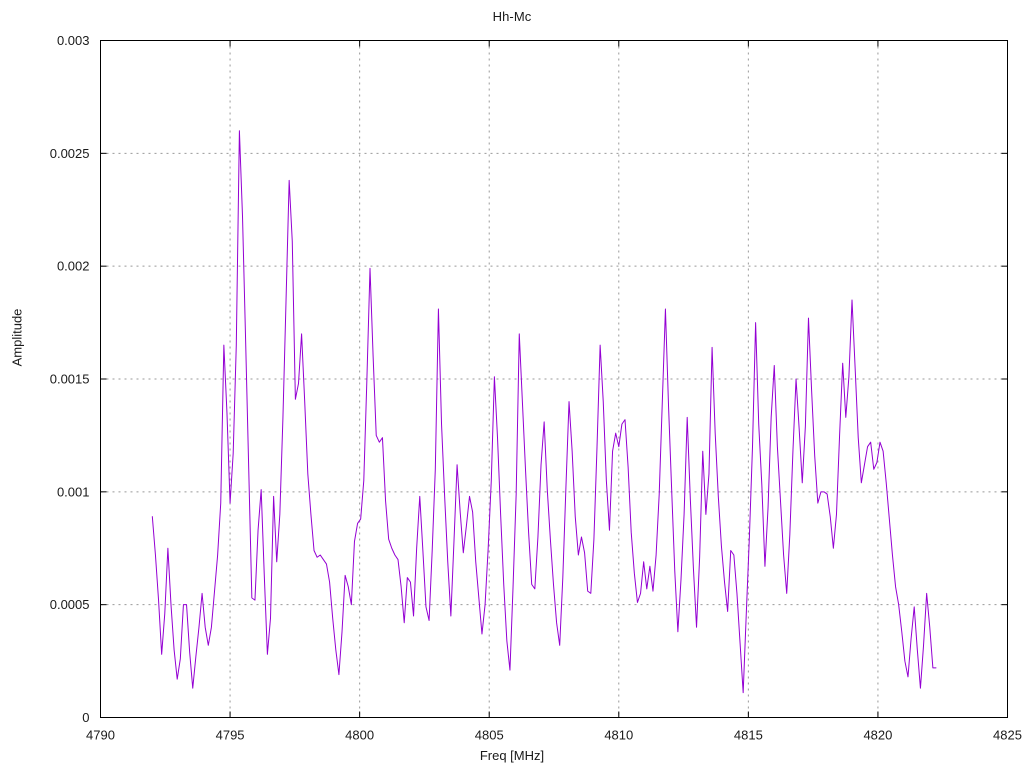 This screenshot has height=768, width=1024. What do you see at coordinates (512, 755) in the screenshot?
I see `x-axis-label: Freq [MHz]` at bounding box center [512, 755].